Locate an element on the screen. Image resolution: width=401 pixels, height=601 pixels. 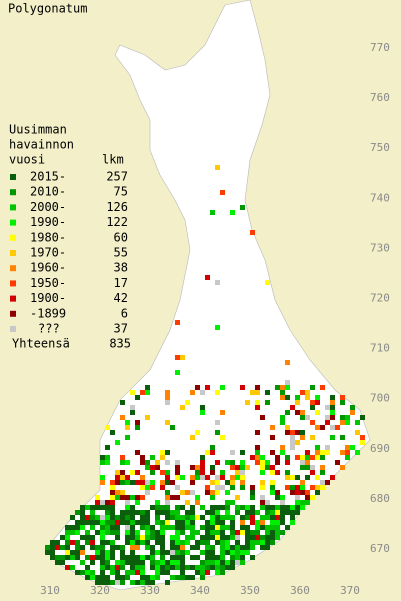
x-tick-label: 370 is located at coordinates (350, 590).